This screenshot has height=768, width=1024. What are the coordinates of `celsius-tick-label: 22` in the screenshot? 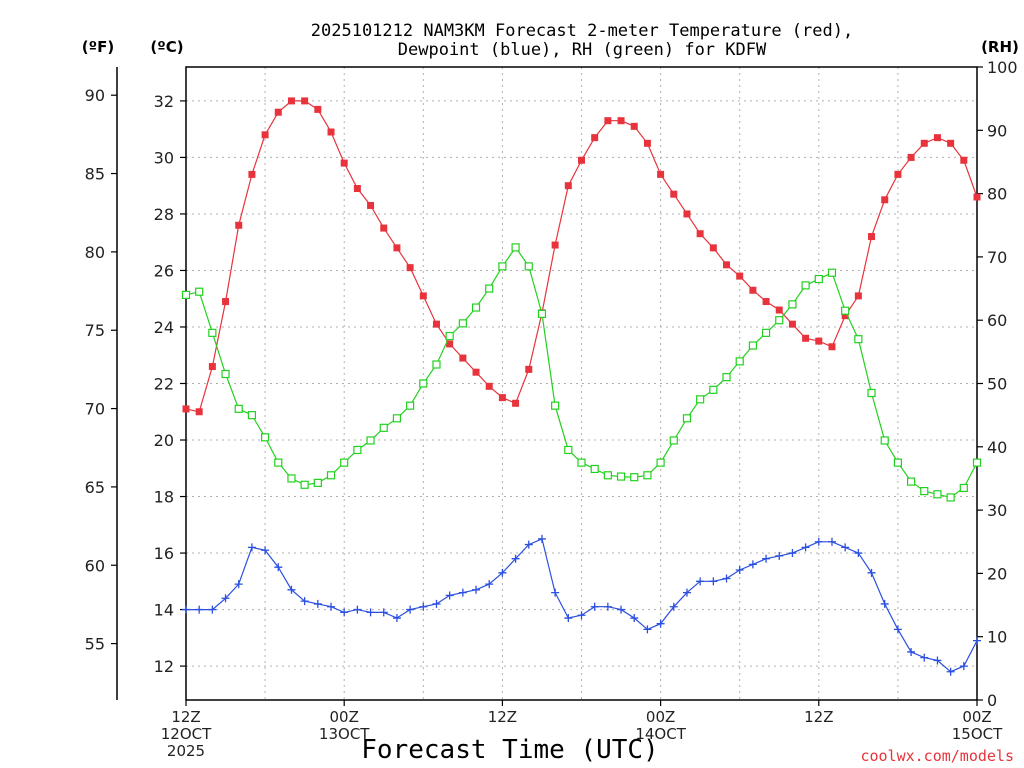 It's located at (164, 384).